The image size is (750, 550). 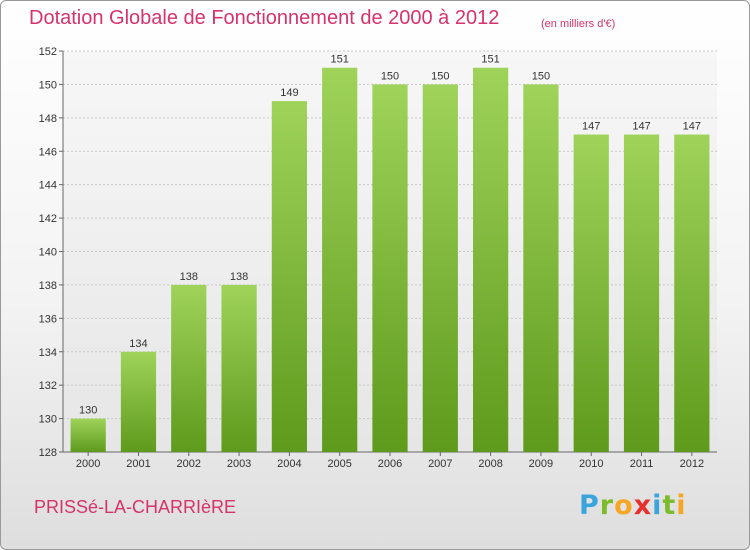 I want to click on y-tick-label: 136, so click(x=48, y=319).